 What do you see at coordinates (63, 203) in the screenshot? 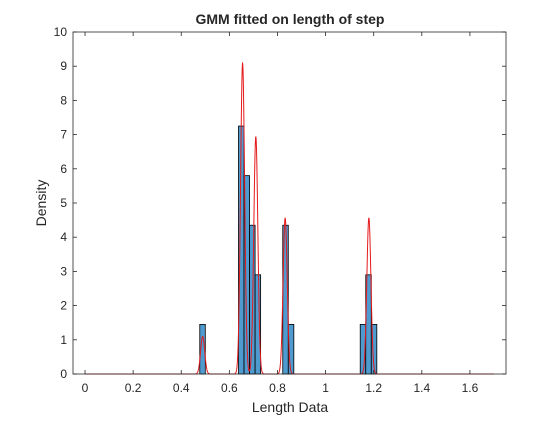
I see `y-tick-label: 5` at bounding box center [63, 203].